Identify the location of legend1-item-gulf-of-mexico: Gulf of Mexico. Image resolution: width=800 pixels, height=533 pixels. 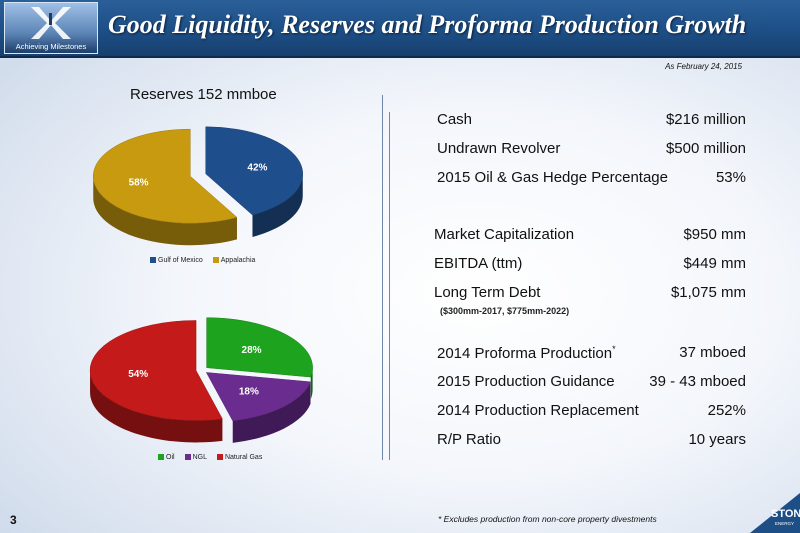
(176, 260).